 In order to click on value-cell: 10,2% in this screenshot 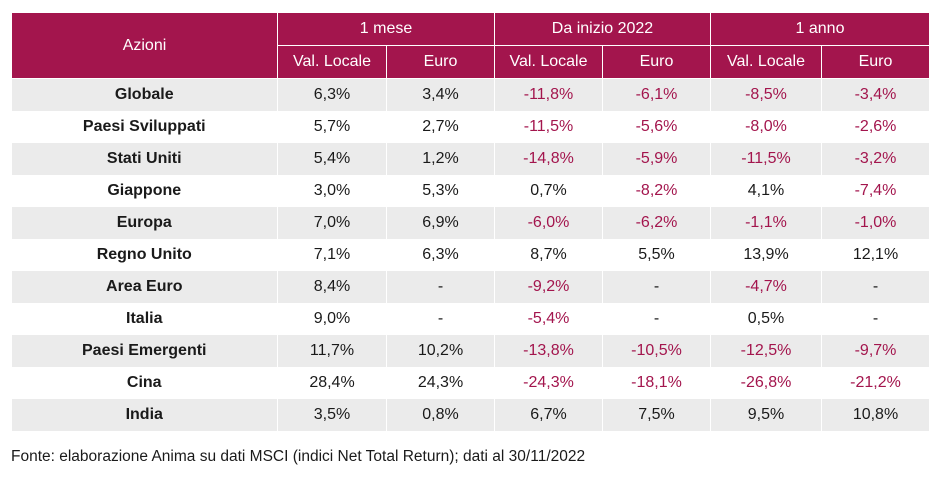, I will do `click(440, 351)`.